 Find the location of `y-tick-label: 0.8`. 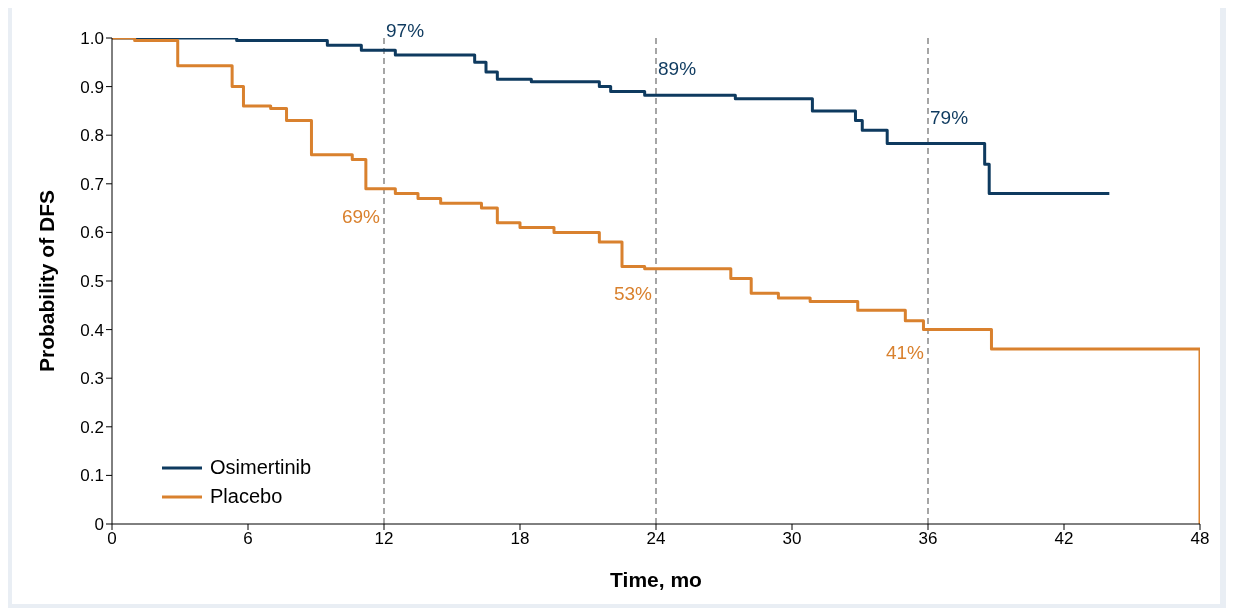

y-tick-label: 0.8 is located at coordinates (92, 136).